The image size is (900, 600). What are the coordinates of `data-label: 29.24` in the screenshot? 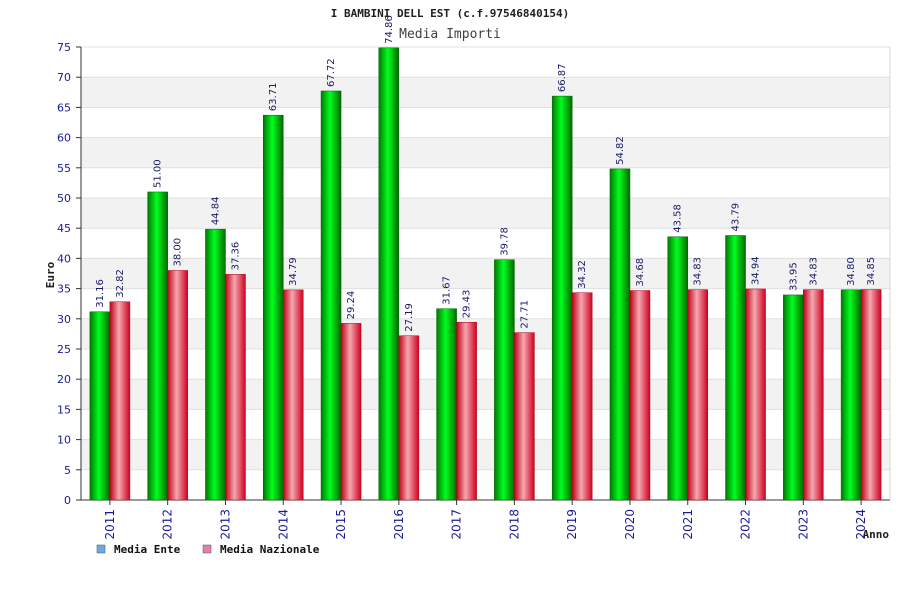 It's located at (351, 305).